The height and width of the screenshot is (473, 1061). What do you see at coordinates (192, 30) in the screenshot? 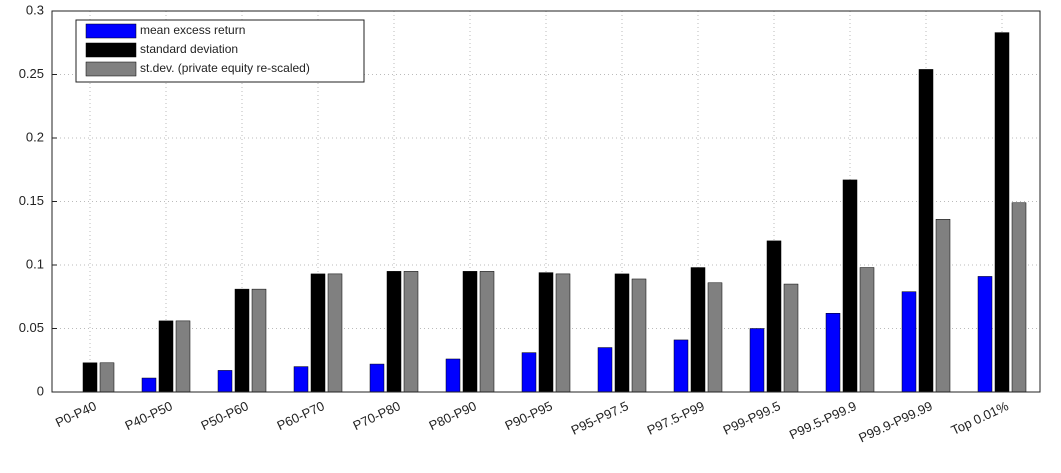
I see `legend-label: mean excess return` at bounding box center [192, 30].